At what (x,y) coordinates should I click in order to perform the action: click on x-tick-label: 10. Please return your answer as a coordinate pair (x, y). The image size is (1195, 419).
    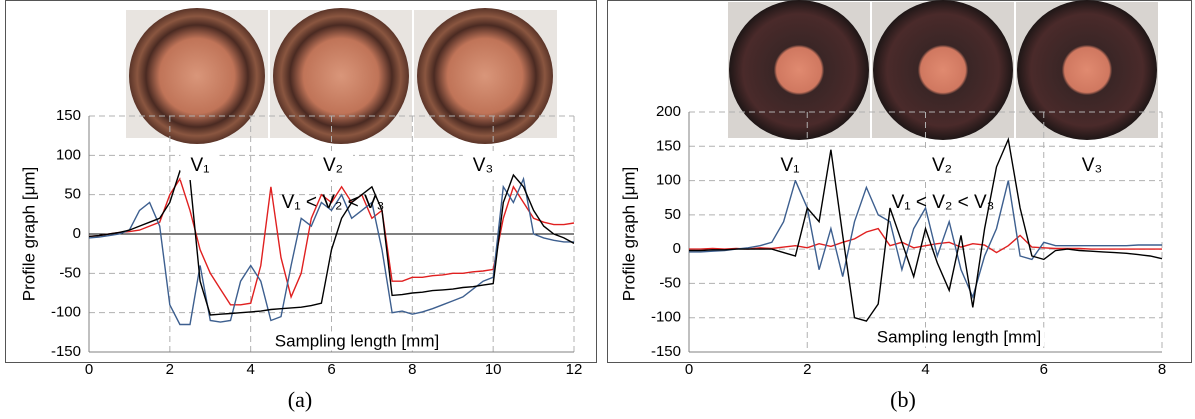
    Looking at the image, I should click on (493, 369).